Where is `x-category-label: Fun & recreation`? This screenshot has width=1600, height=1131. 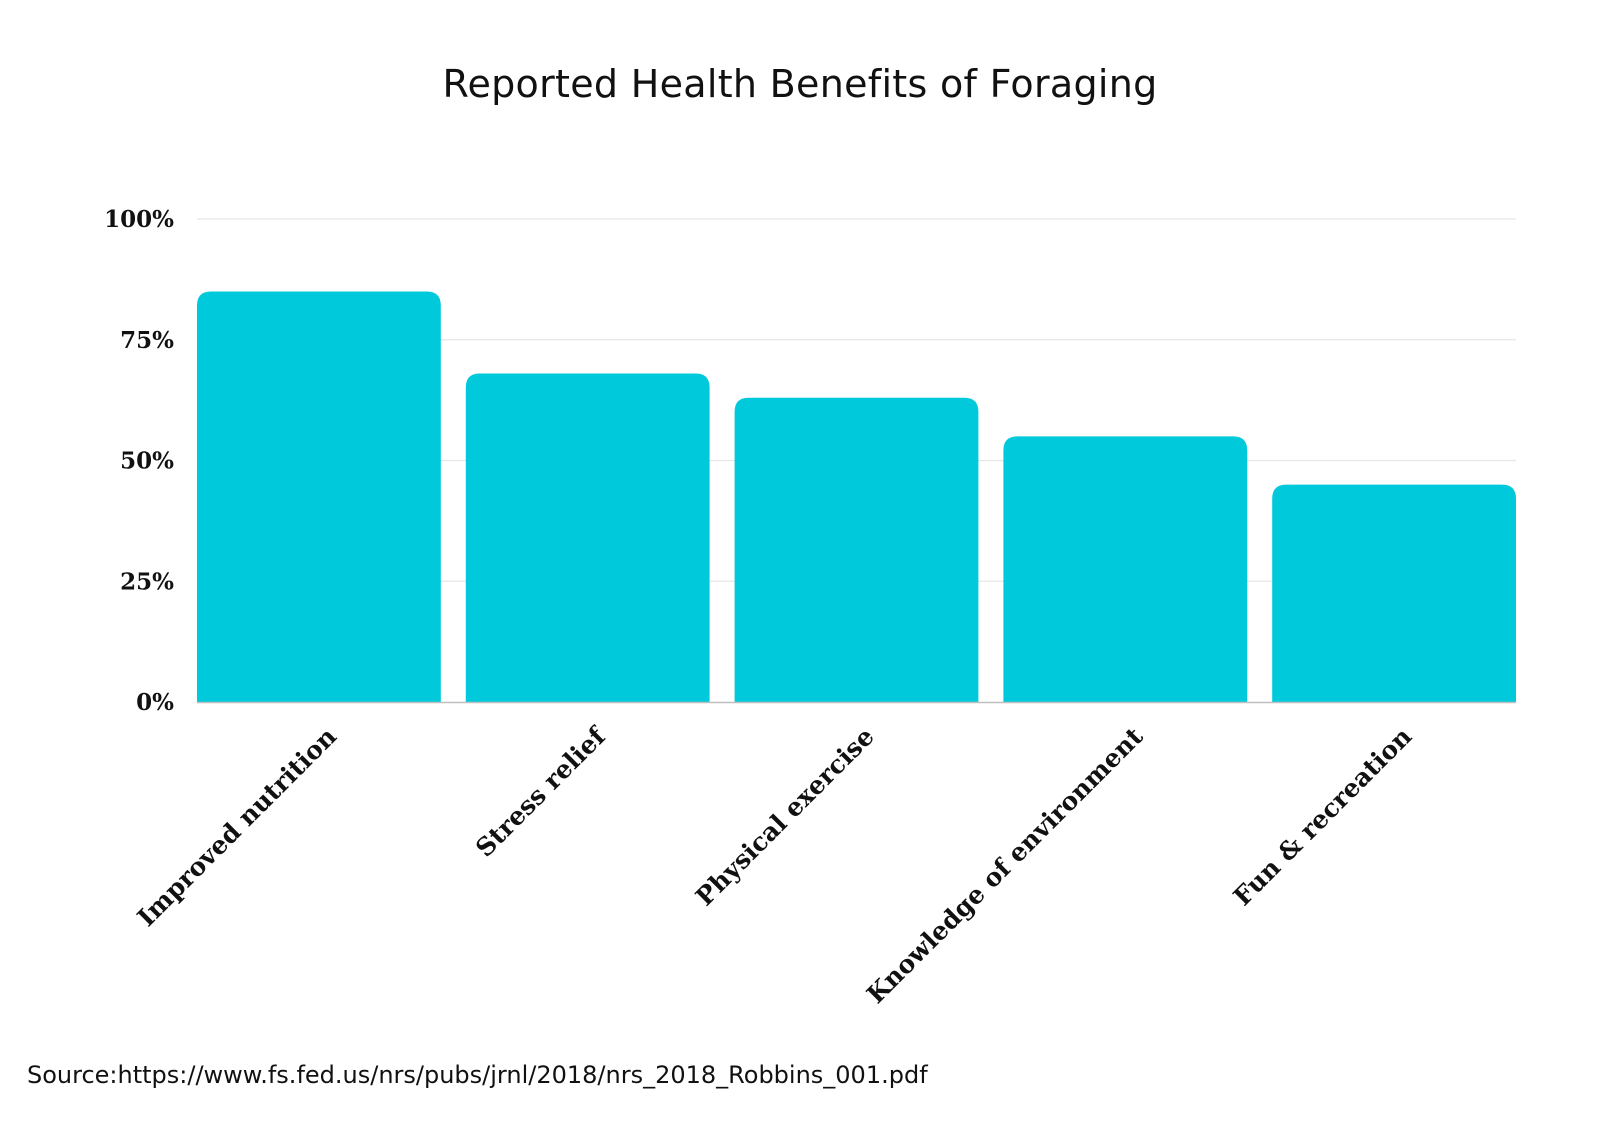
x-category-label: Fun & recreation is located at coordinates (1323, 817).